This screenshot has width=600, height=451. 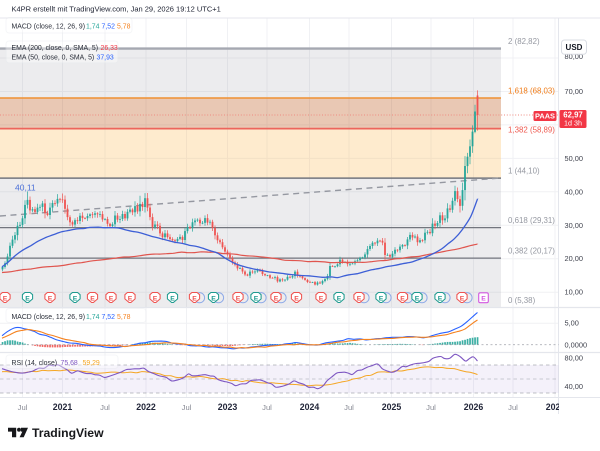 What do you see at coordinates (392, 407) in the screenshot?
I see `svg-text: 2025` at bounding box center [392, 407].